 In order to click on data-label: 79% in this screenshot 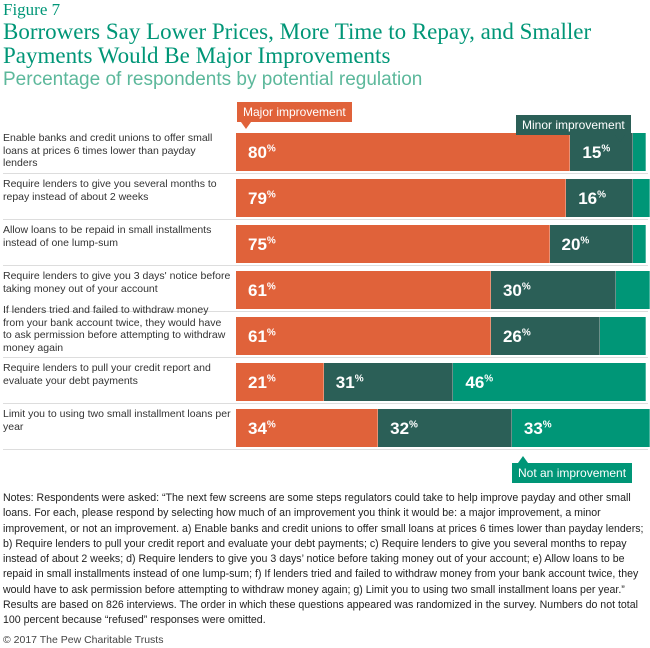, I will do `click(262, 198)`.